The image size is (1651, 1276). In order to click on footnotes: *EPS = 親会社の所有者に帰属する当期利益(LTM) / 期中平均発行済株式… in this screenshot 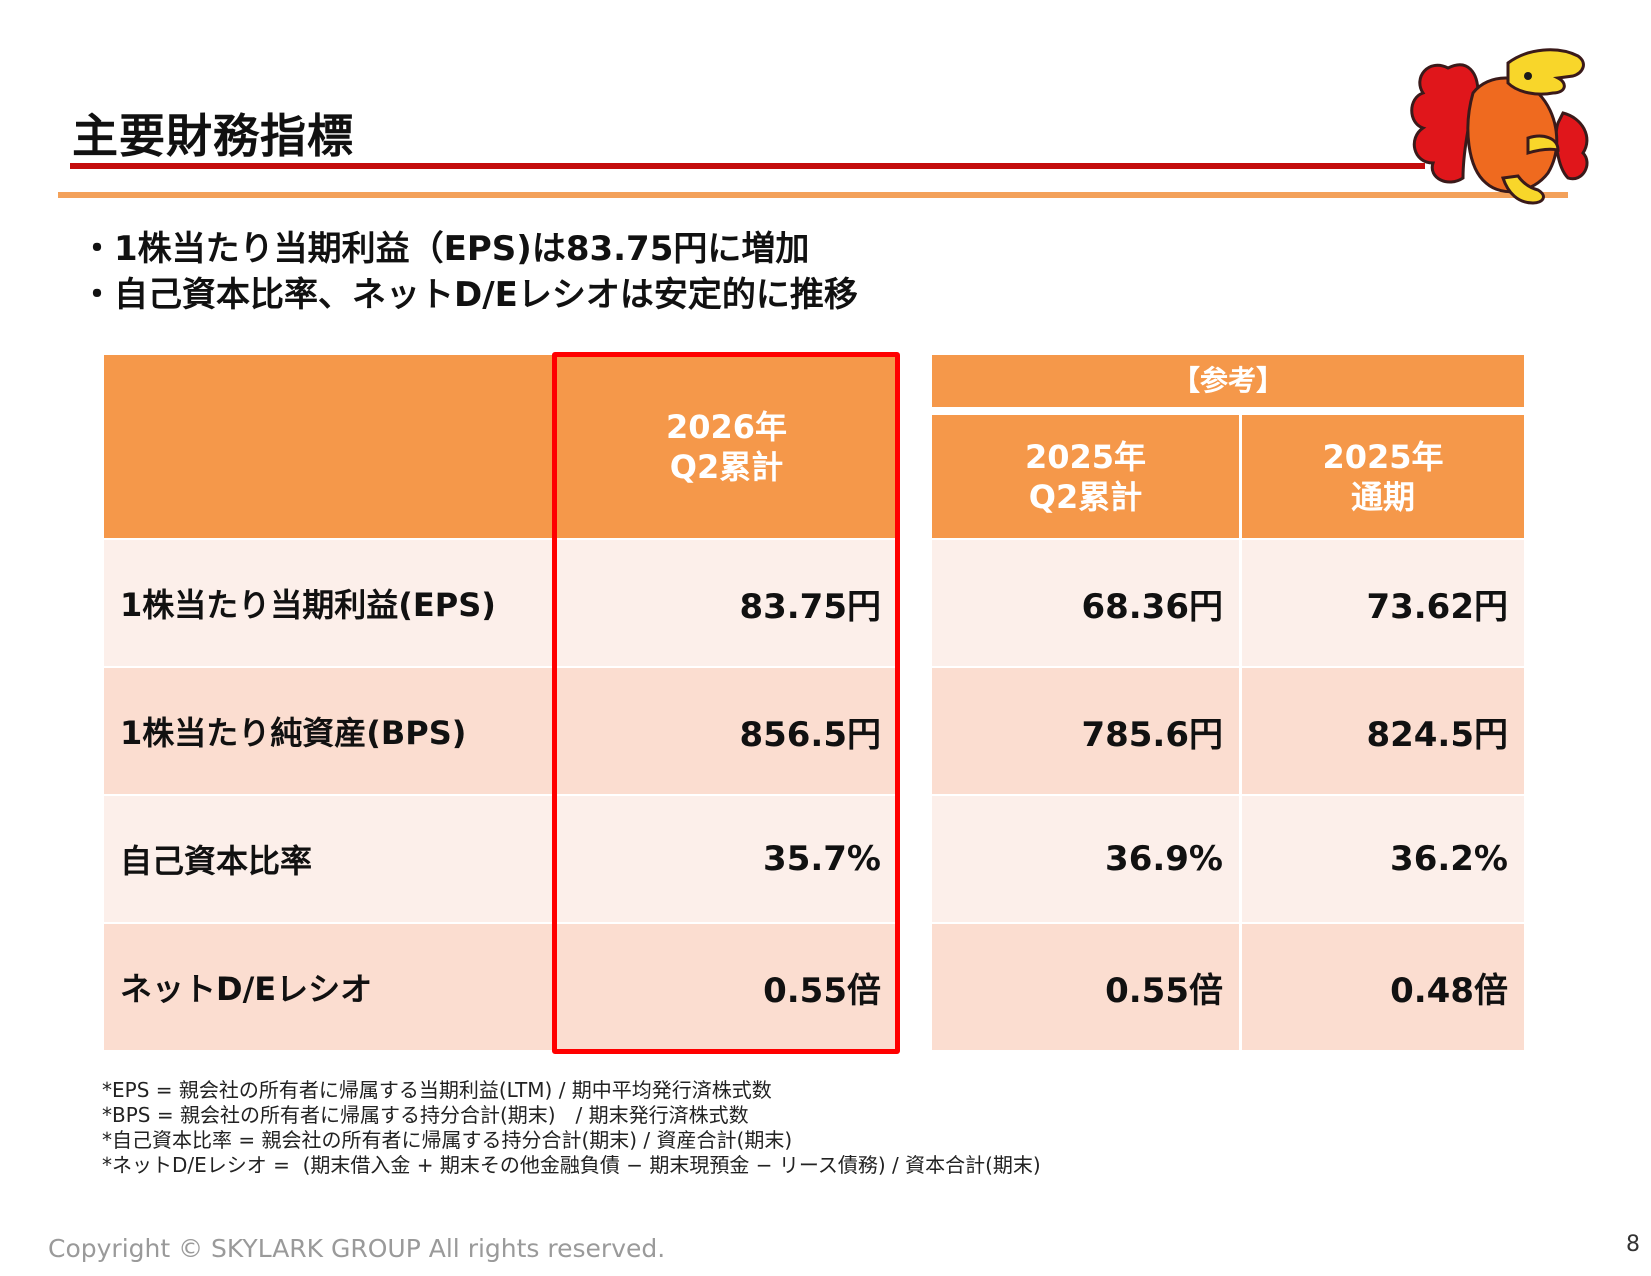, I will do `click(571, 1128)`.